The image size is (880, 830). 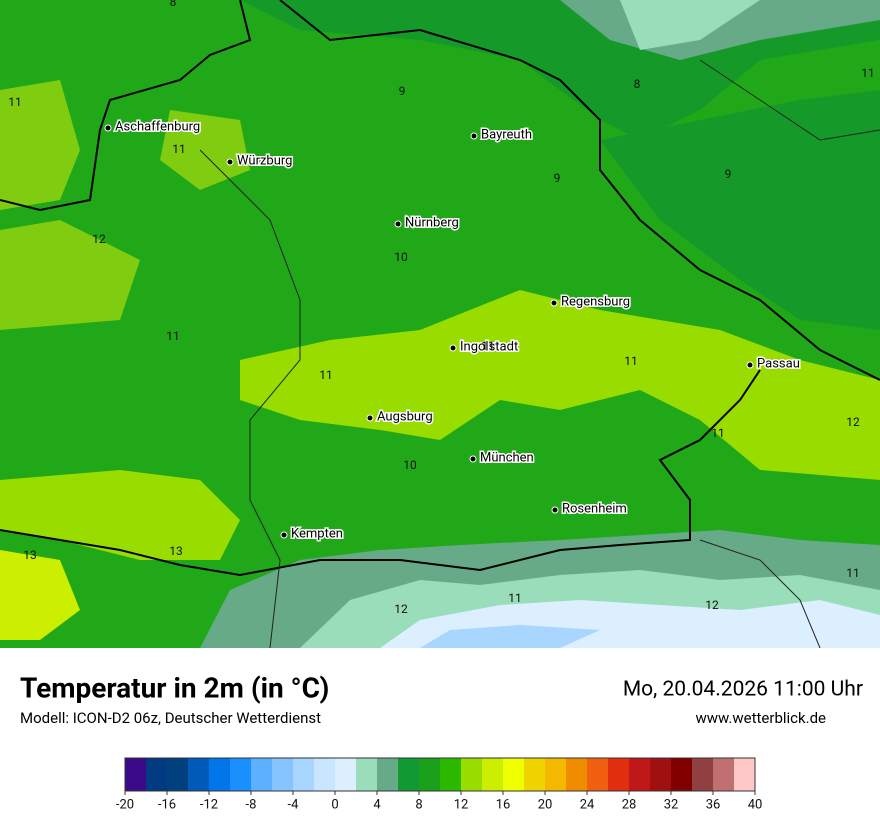 What do you see at coordinates (510, 636) in the screenshot?
I see `alpine-area` at bounding box center [510, 636].